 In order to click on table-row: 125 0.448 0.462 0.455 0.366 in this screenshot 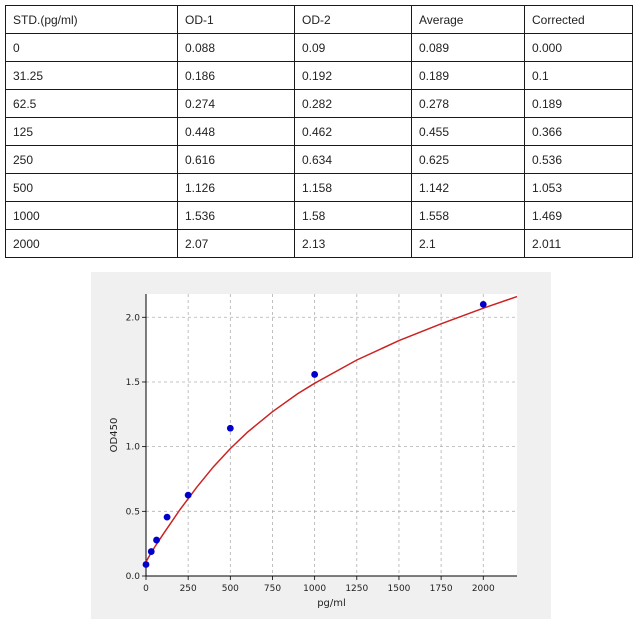, I will do `click(319, 131)`.